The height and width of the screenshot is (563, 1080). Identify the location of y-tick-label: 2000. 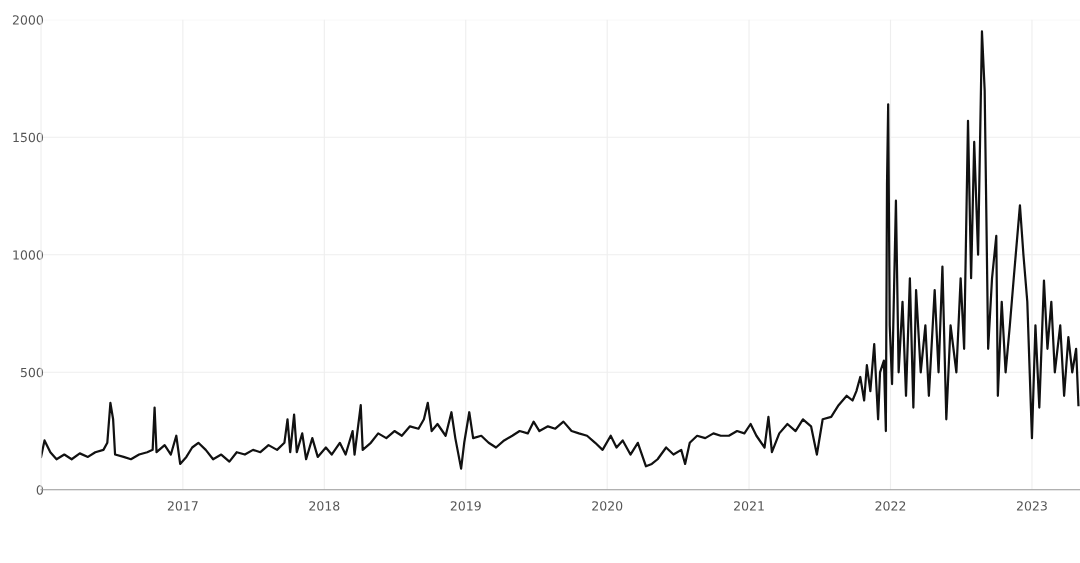
(27, 20).